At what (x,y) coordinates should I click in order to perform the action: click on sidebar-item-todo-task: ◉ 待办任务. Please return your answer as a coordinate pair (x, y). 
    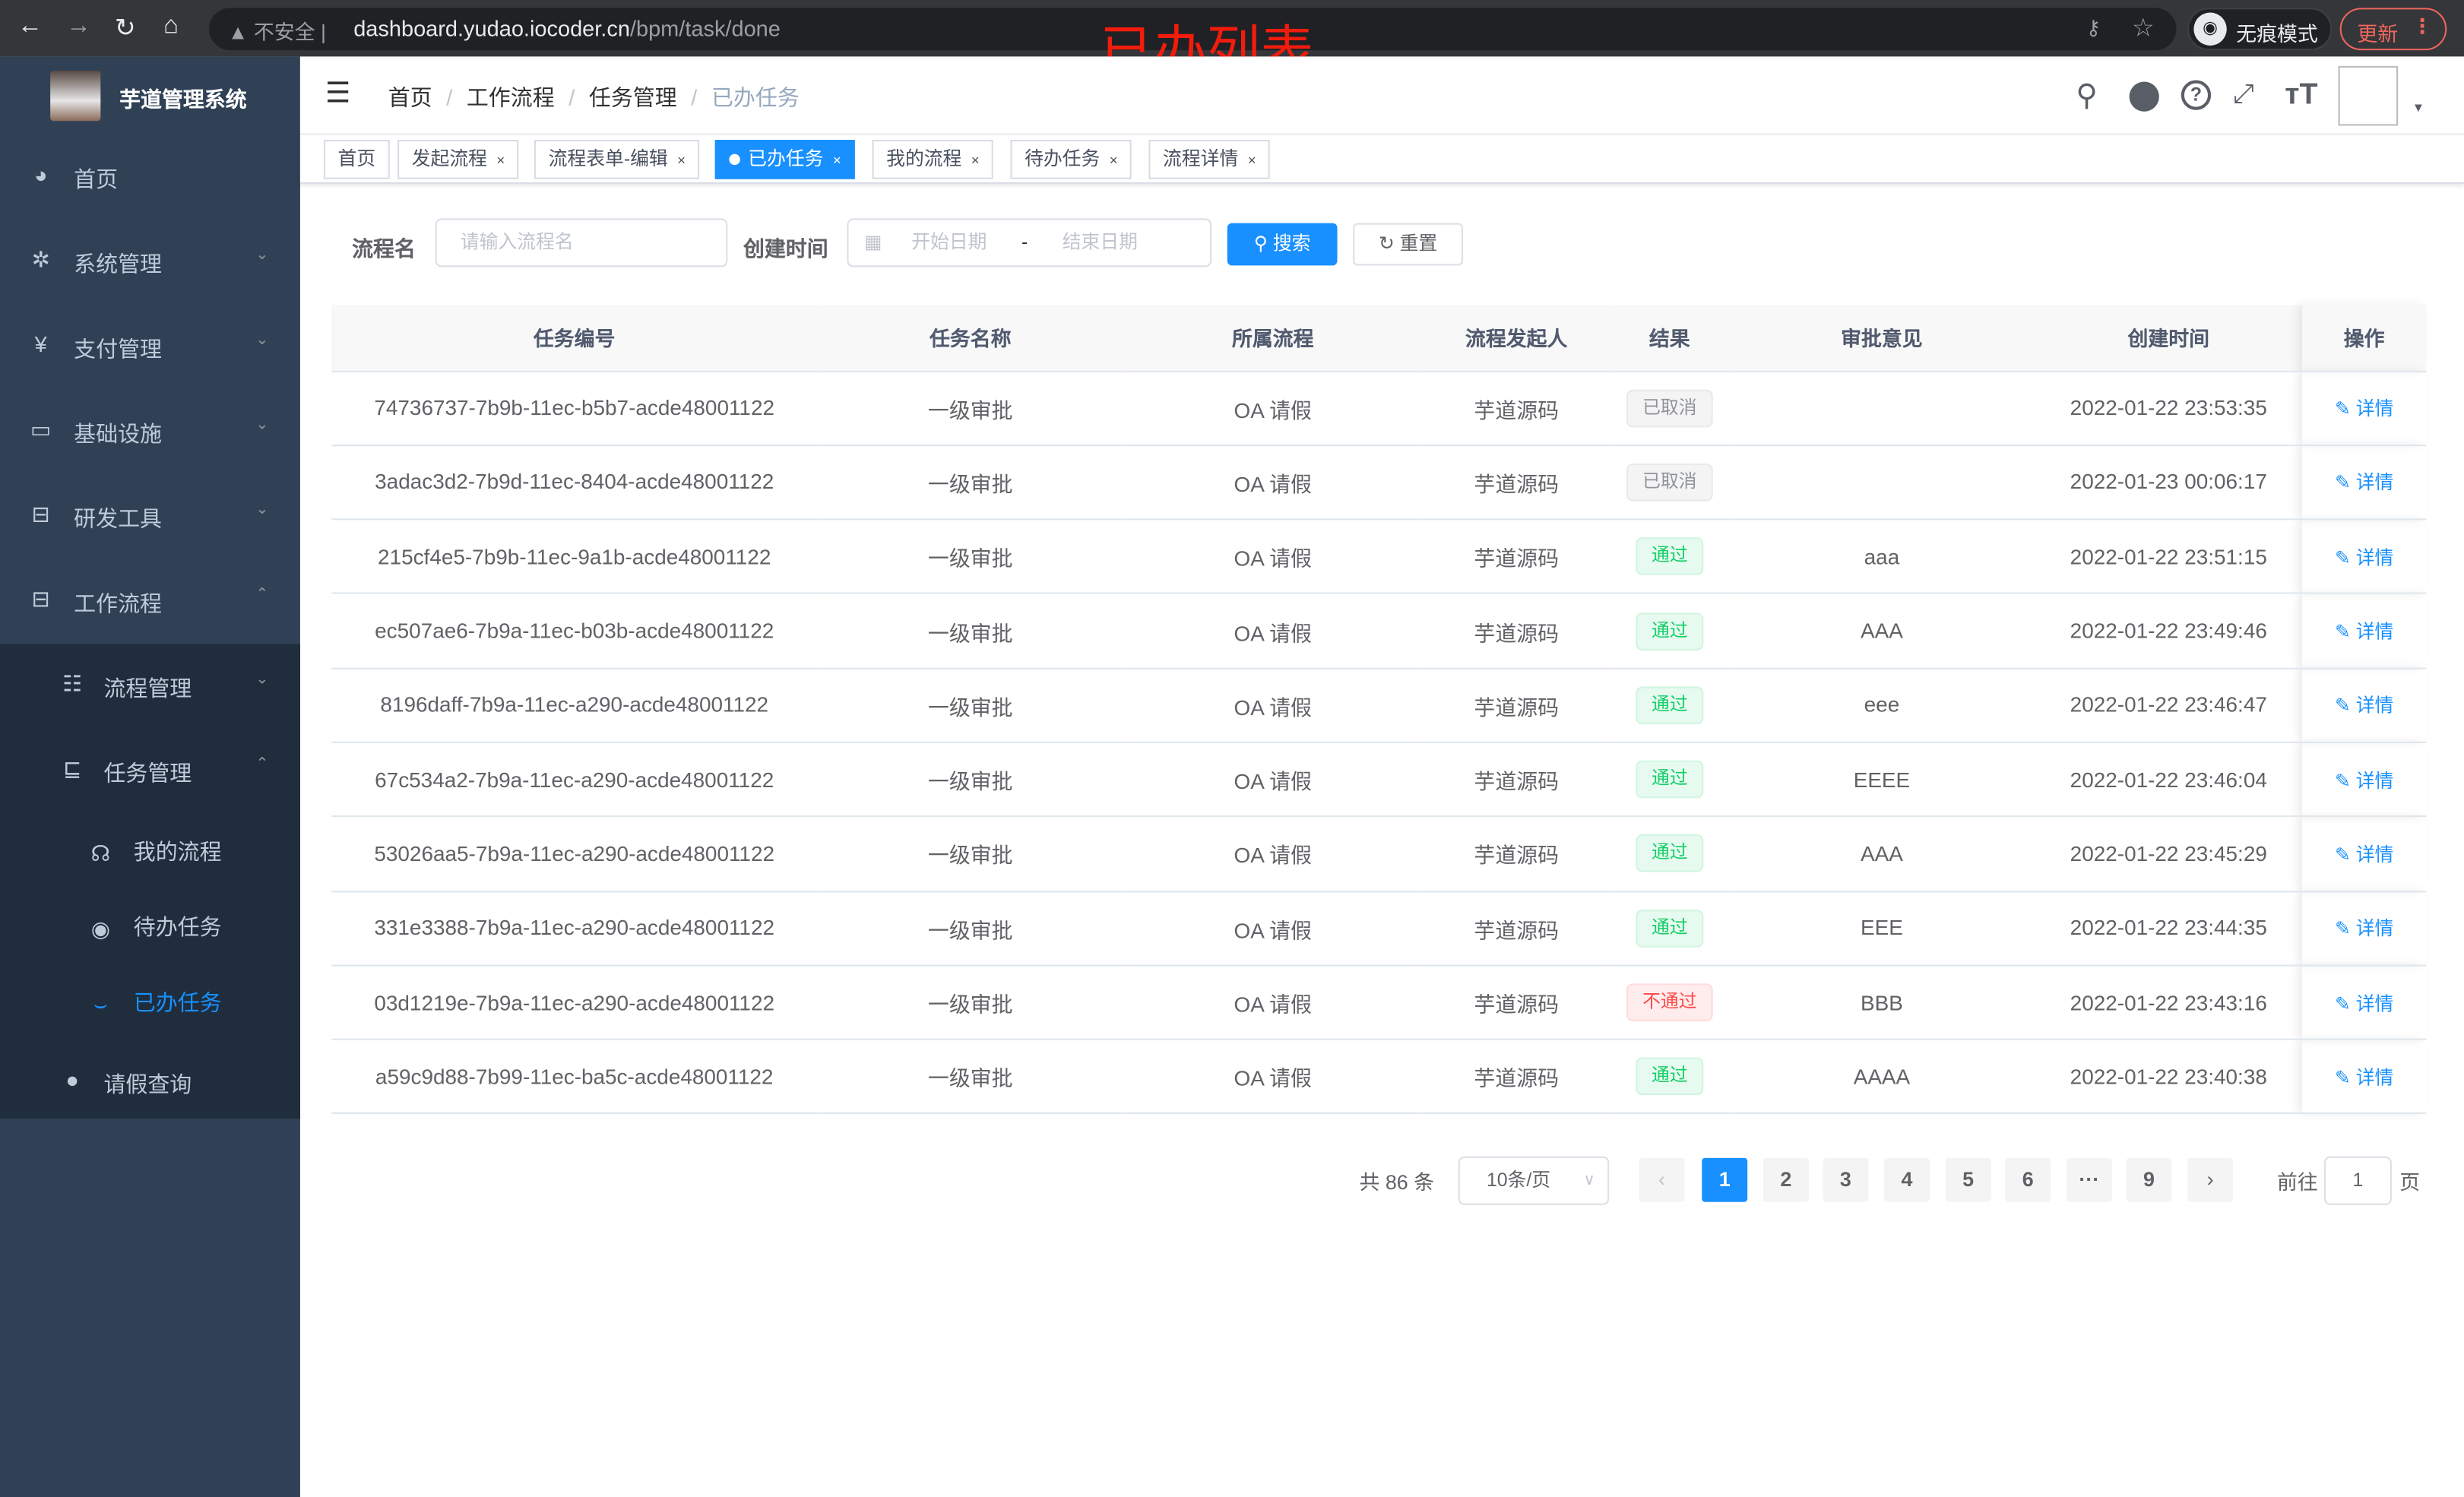
    Looking at the image, I should click on (150, 926).